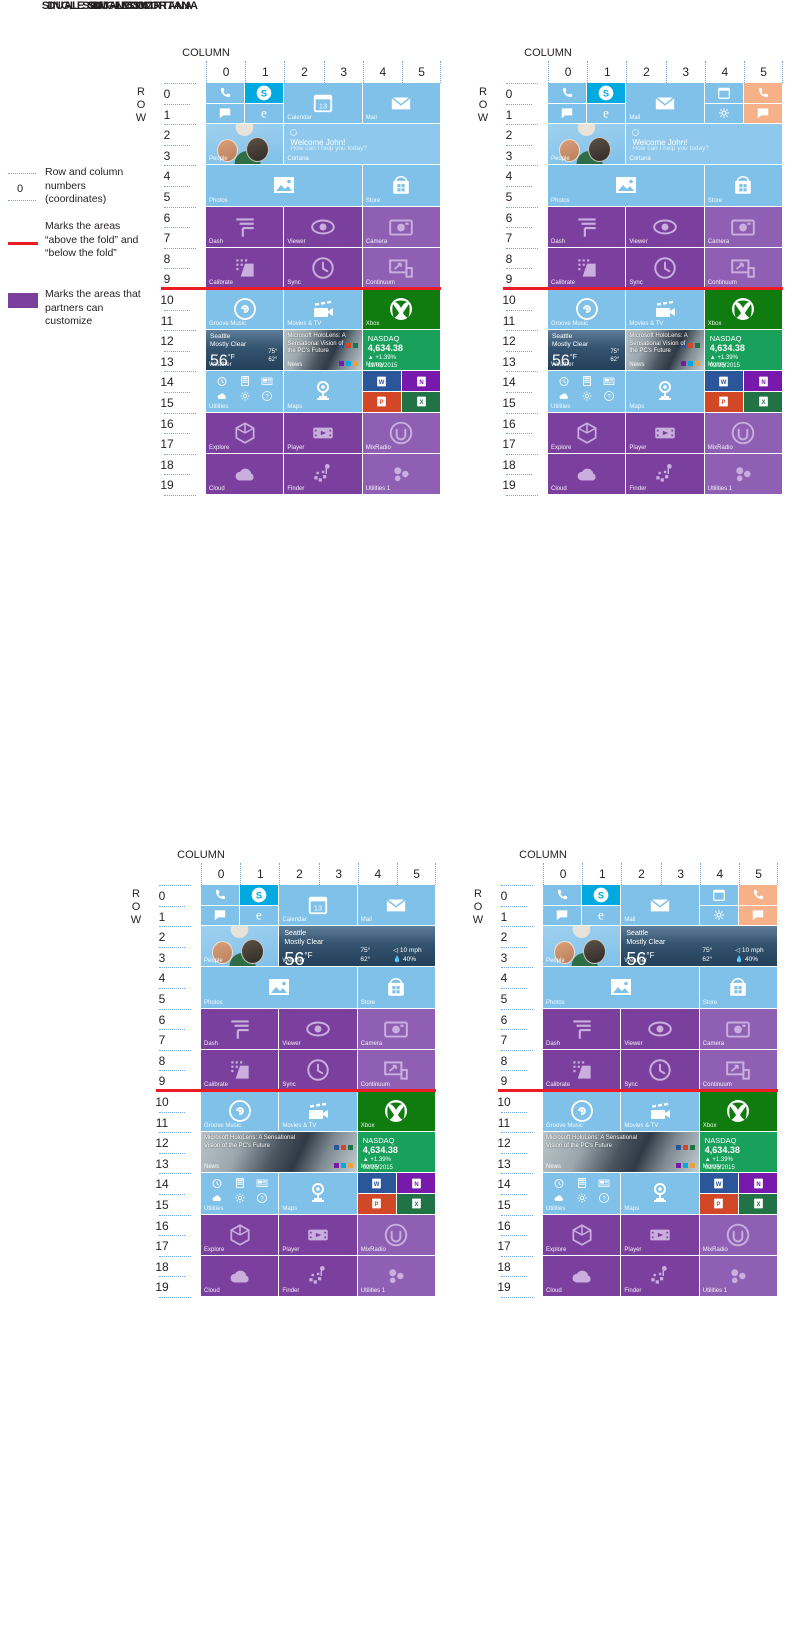  What do you see at coordinates (245, 350) in the screenshot?
I see `tile-weather: Seattle Mostly Clear 56°F 75° 62° Weather` at bounding box center [245, 350].